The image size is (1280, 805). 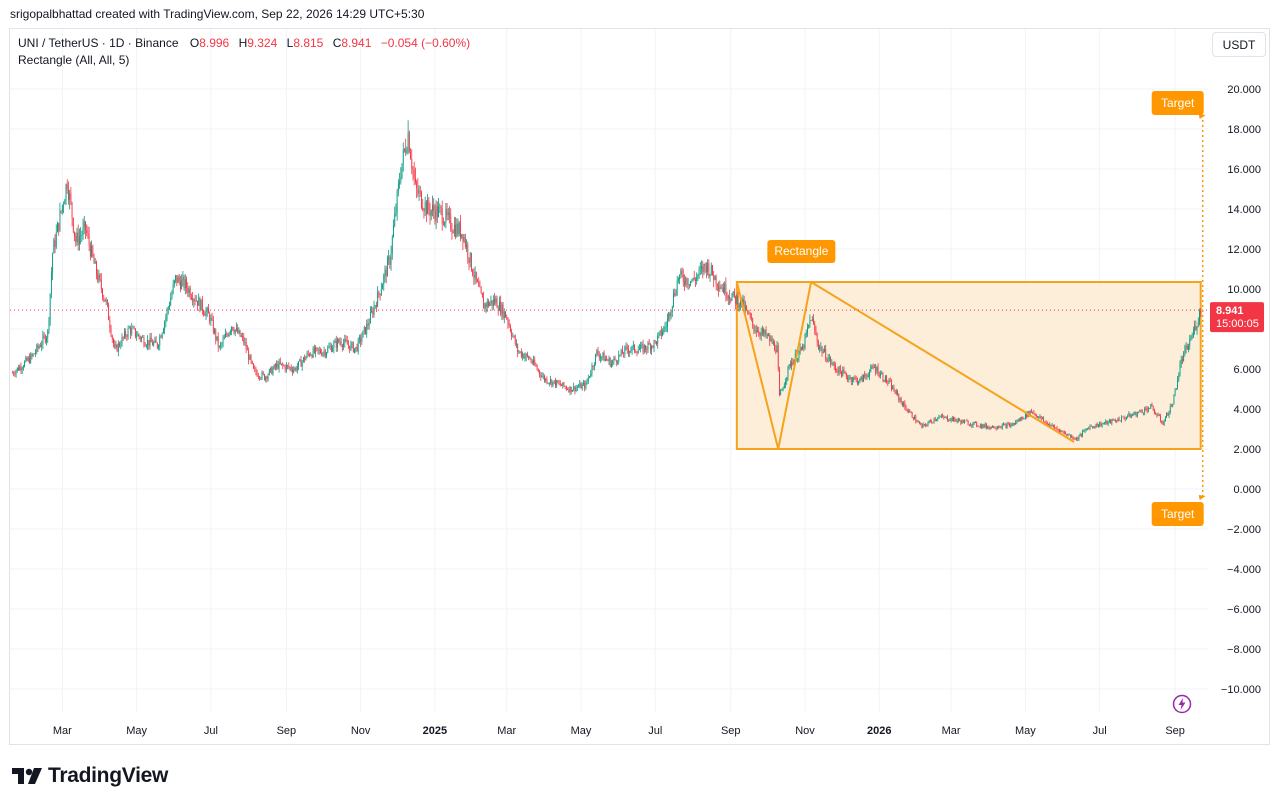 I want to click on rectangle-label: Rectangle, so click(x=801, y=251).